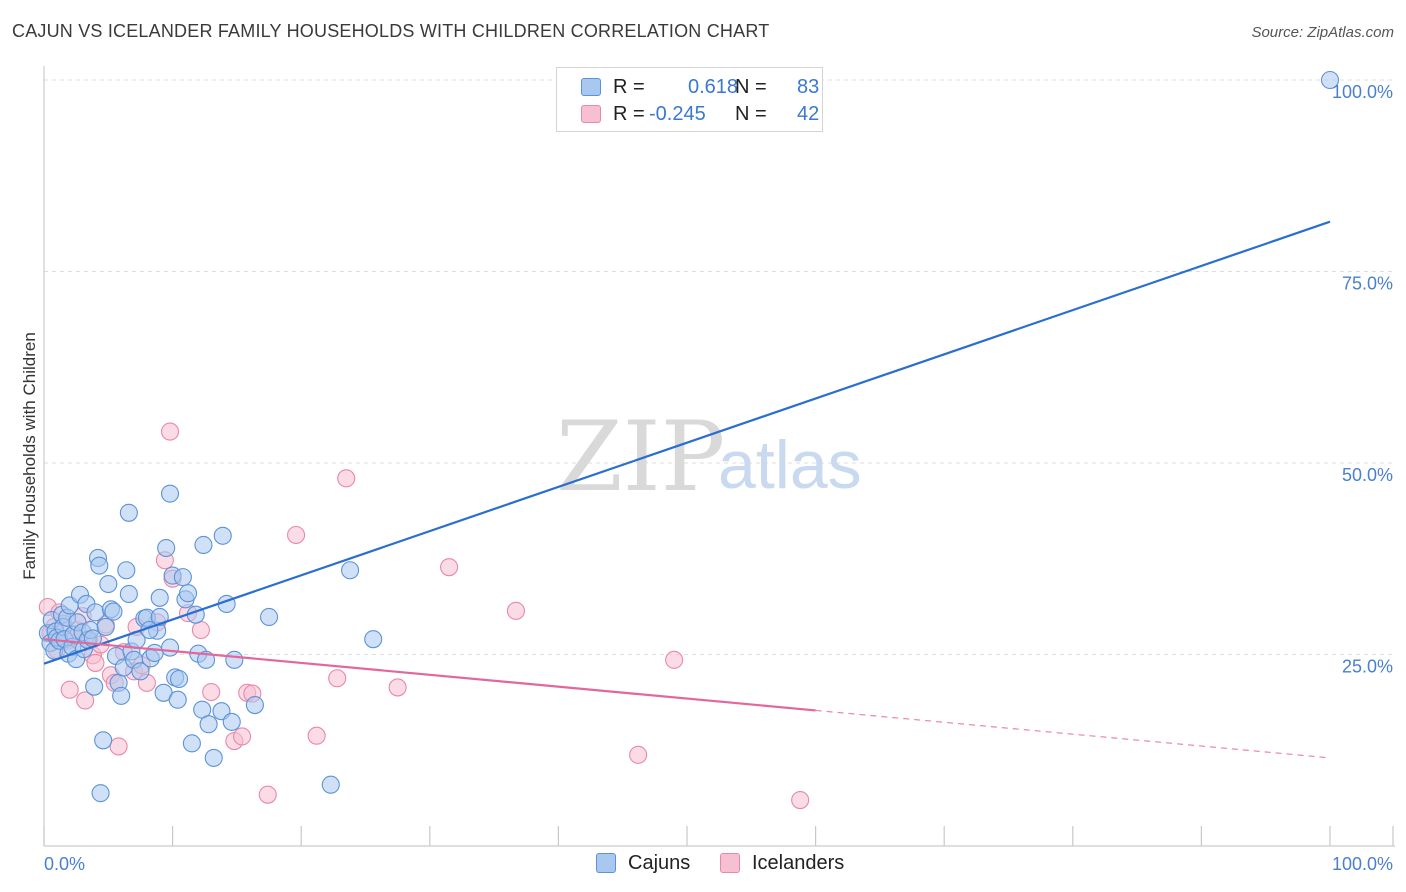 This screenshot has height=892, width=1406. Describe the element at coordinates (659, 863) in the screenshot. I see `cajuns-legend-label: Cajuns` at that location.